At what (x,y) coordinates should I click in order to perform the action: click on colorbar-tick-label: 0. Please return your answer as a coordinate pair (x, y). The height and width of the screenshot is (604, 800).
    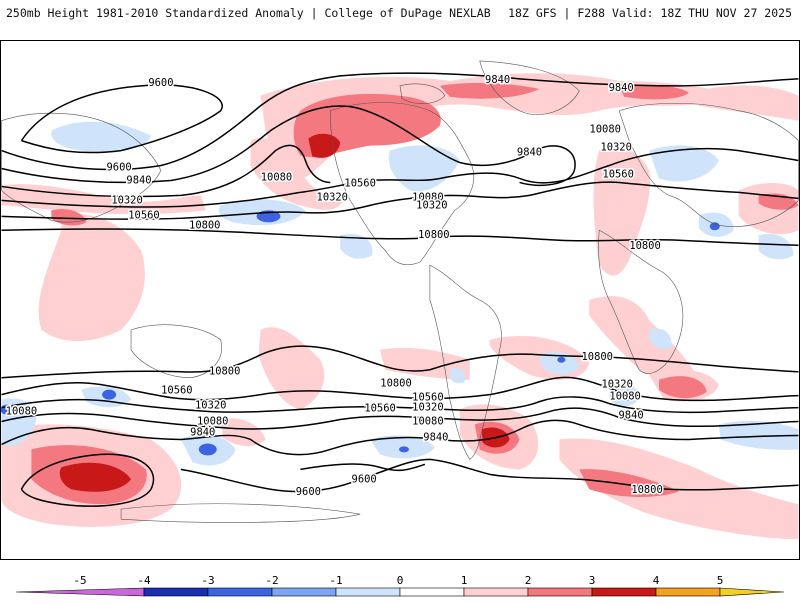
    Looking at the image, I should click on (400, 580).